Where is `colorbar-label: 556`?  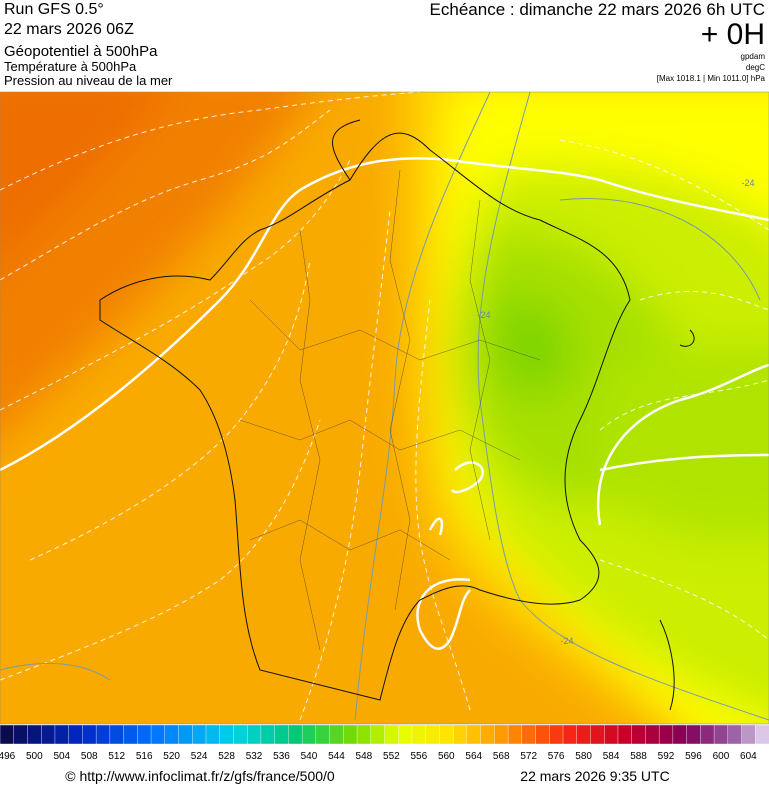 colorbar-label: 556 is located at coordinates (418, 756).